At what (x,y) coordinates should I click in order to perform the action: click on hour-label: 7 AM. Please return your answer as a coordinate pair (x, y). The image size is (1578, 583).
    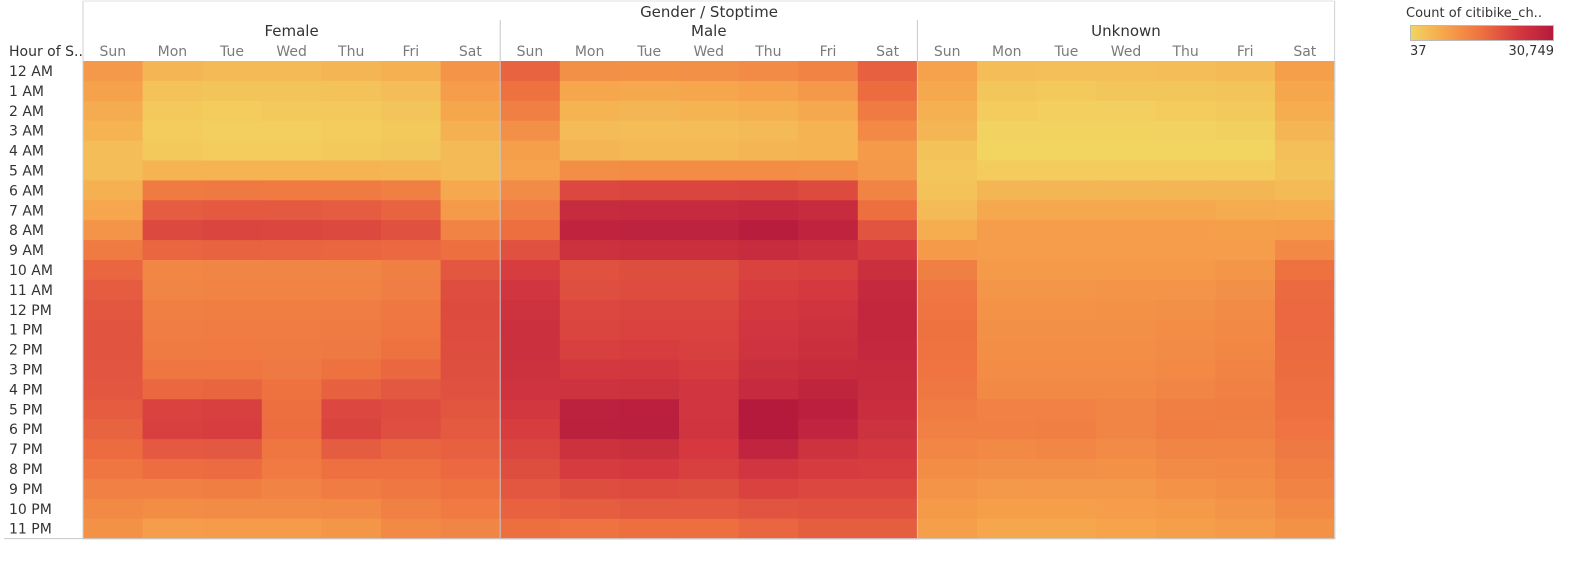
    Looking at the image, I should click on (26, 211).